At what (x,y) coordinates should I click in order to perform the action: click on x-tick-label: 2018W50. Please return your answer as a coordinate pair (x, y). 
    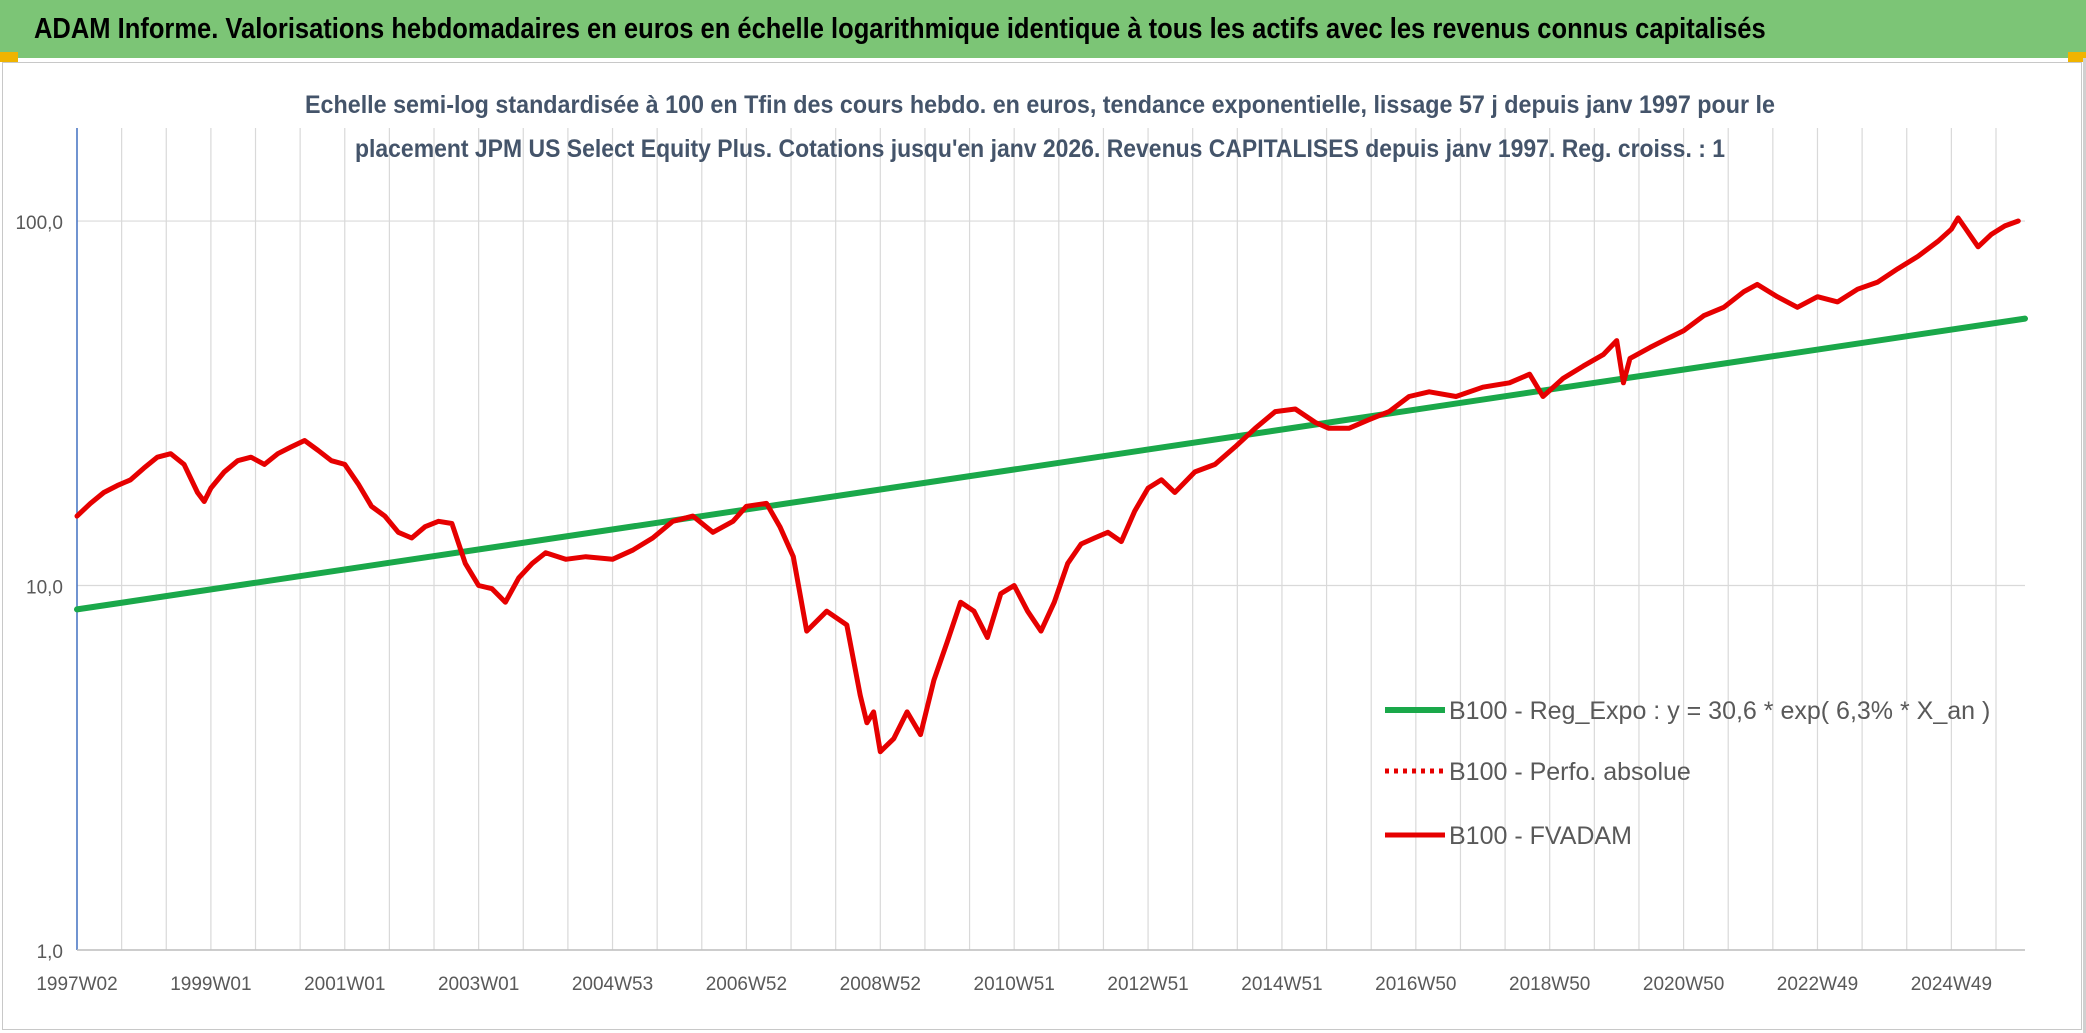
    Looking at the image, I should click on (1549, 984).